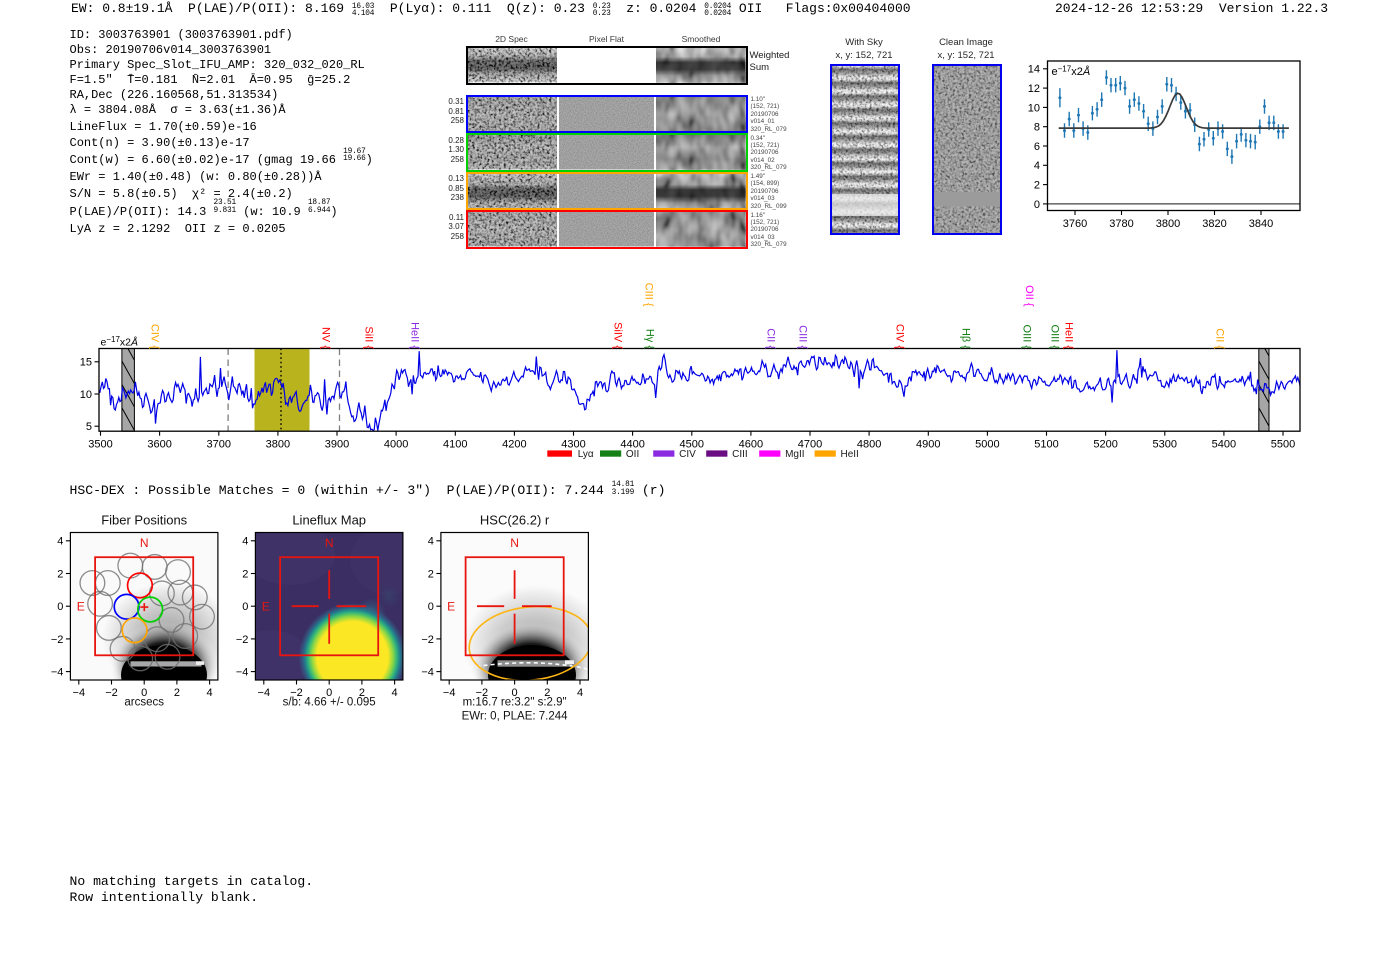 Image resolution: width=1400 pixels, height=953 pixels. I want to click on svg-text: 6, so click(1037, 147).